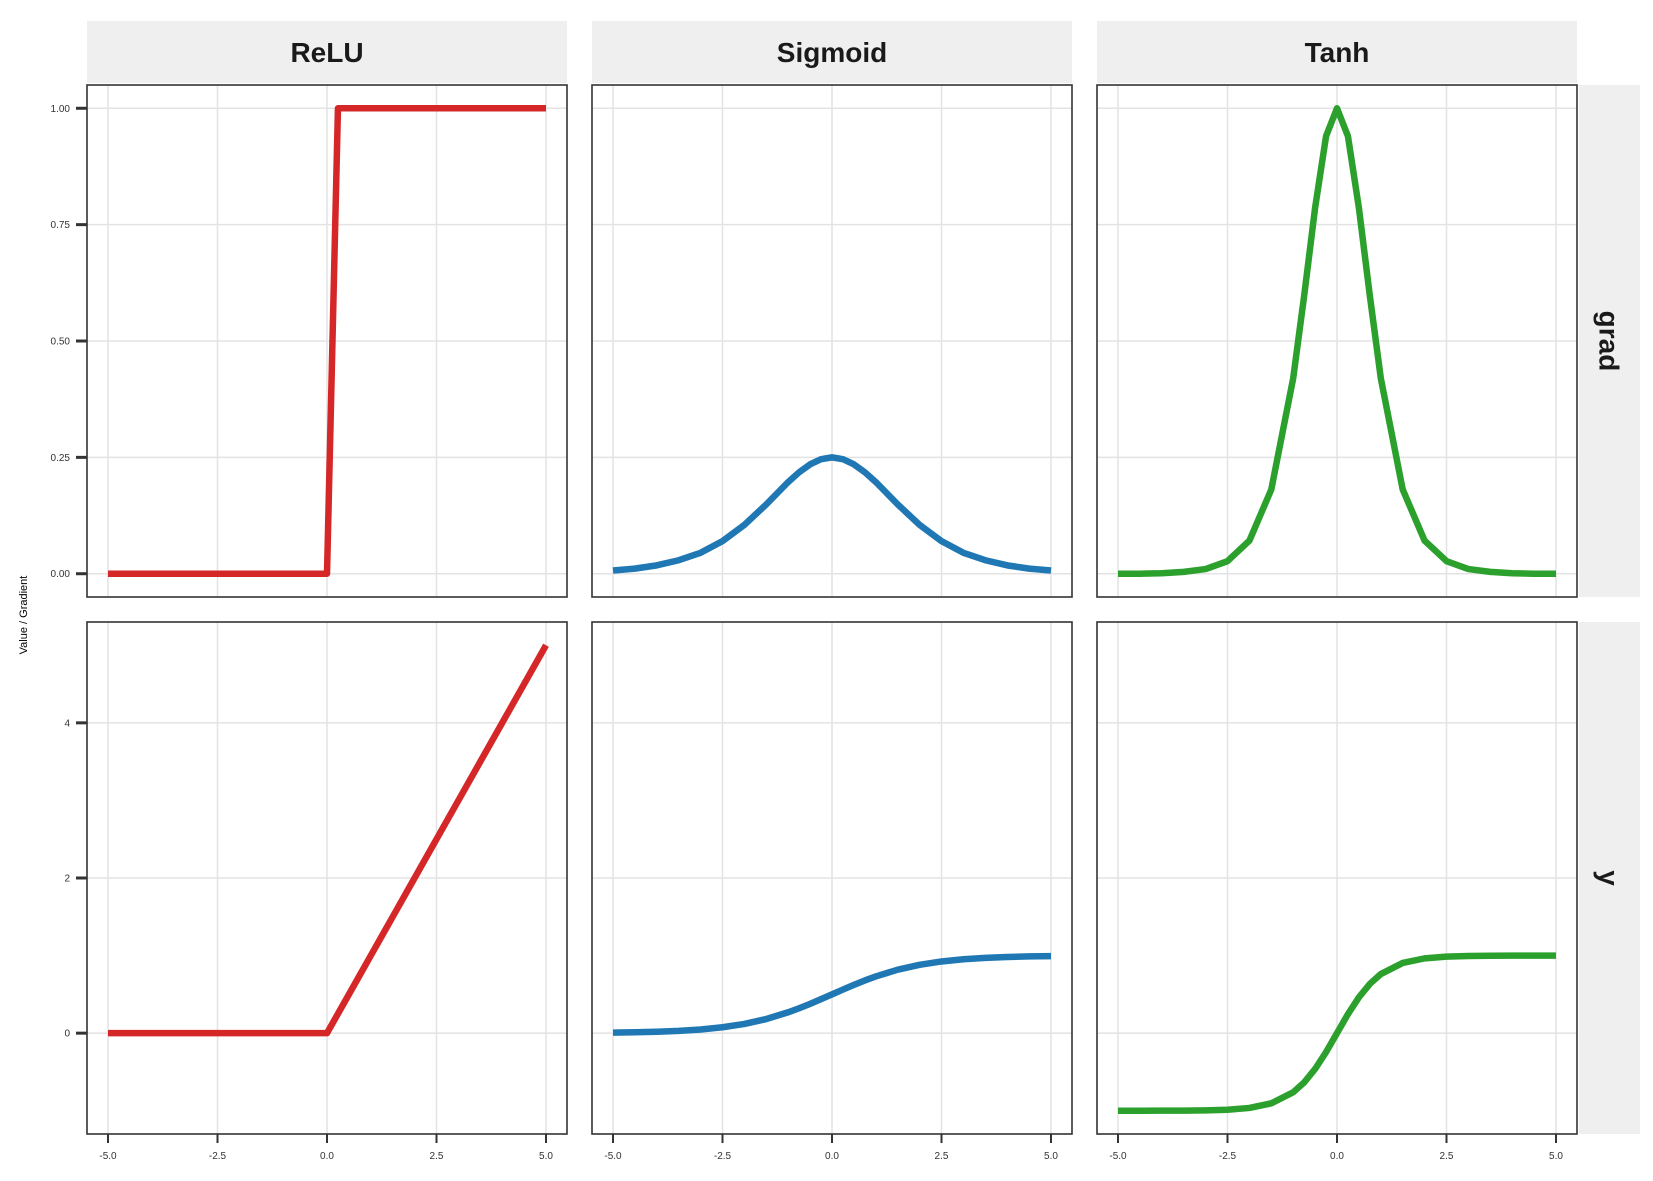  What do you see at coordinates (61, 574) in the screenshot?
I see `y-tick-label: 0.00` at bounding box center [61, 574].